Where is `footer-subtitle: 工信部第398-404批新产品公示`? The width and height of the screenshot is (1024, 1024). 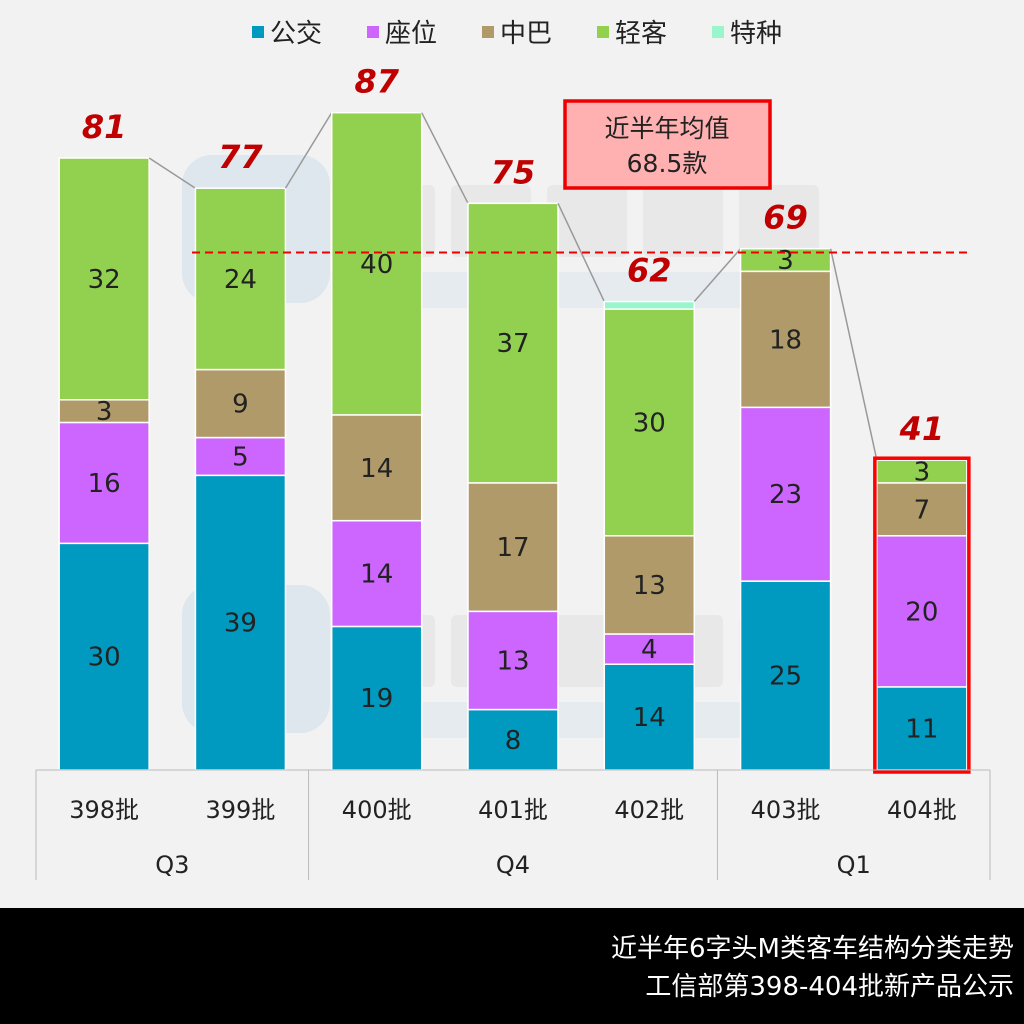
footer-subtitle: 工信部第398-404批新产品公示 is located at coordinates (829, 987).